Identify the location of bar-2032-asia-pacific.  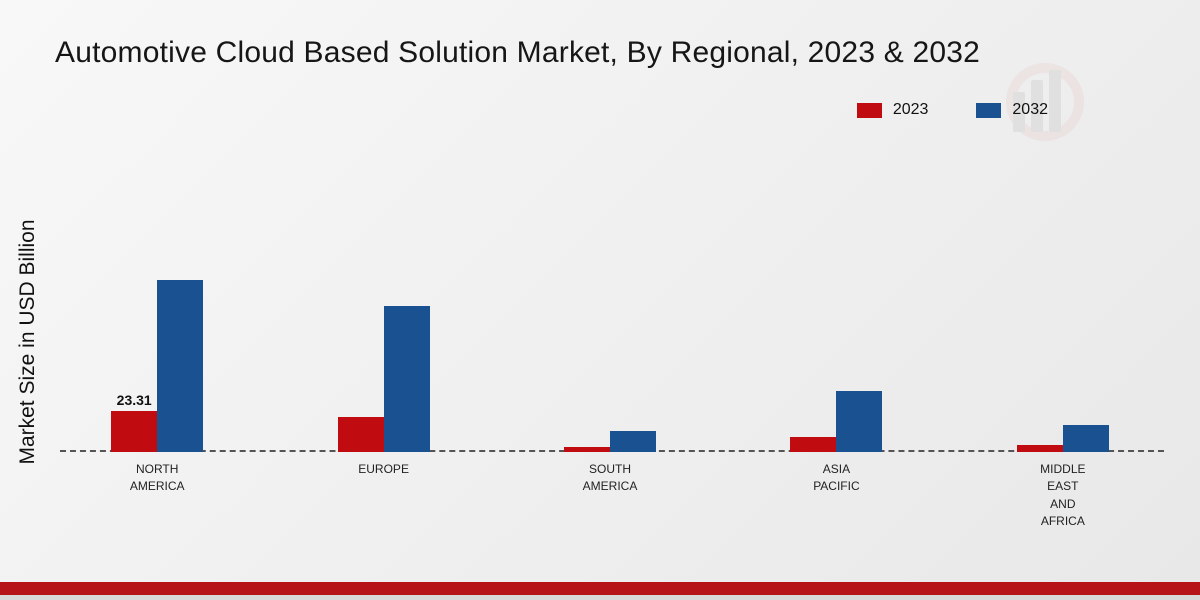
(859, 421).